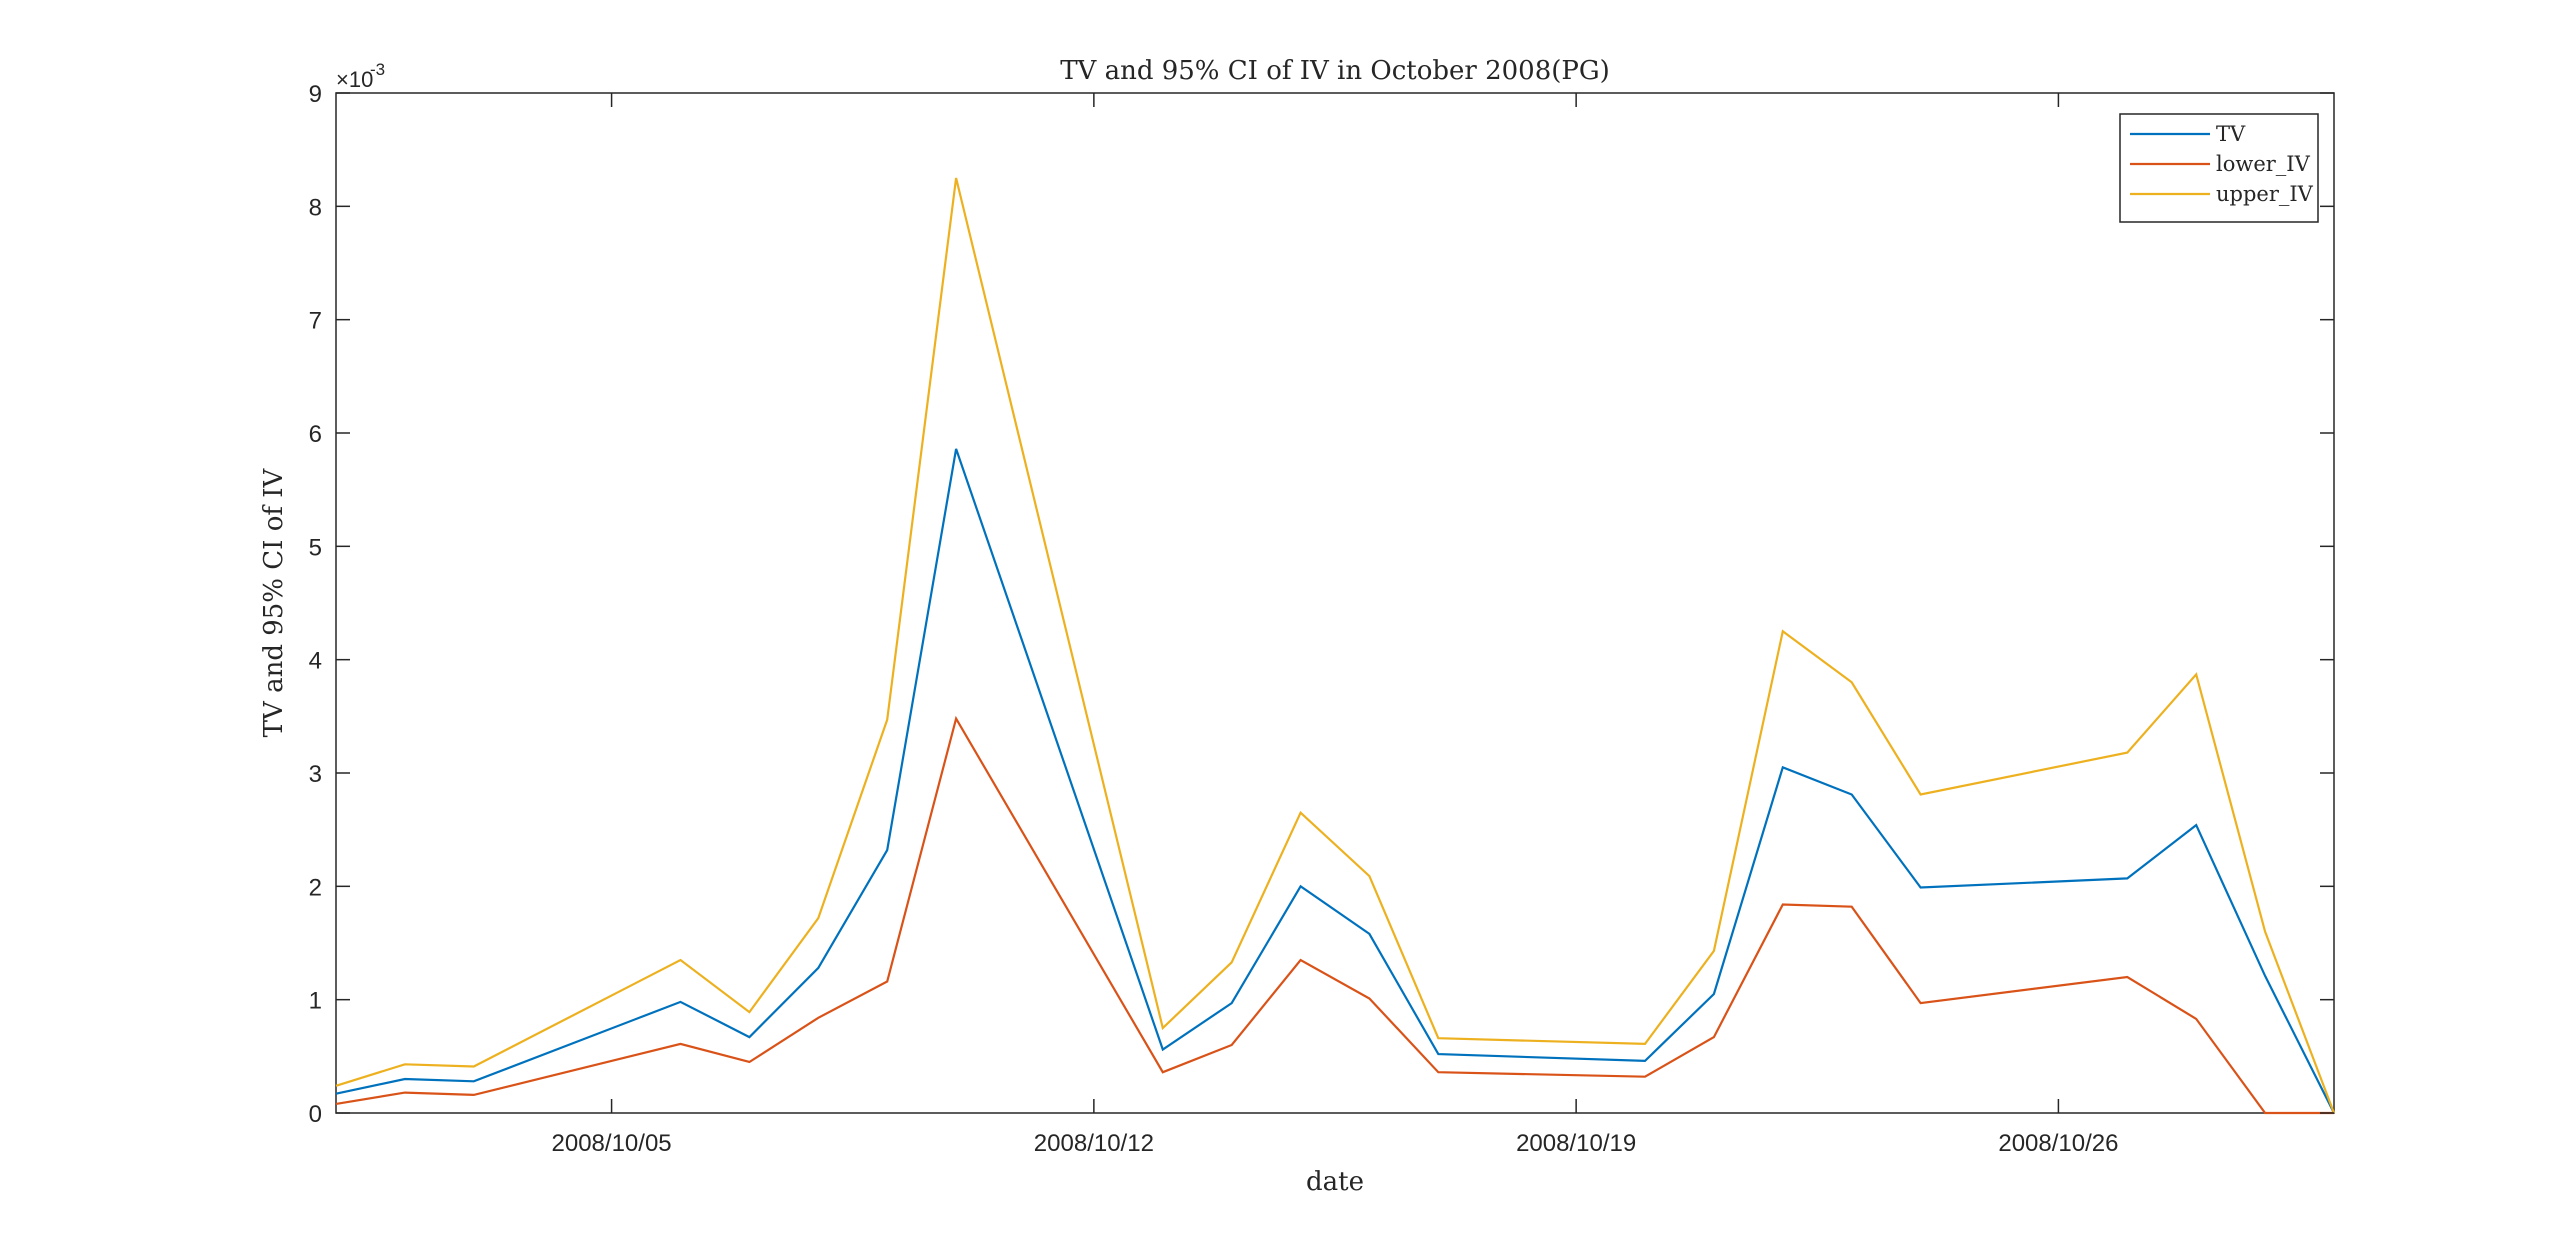 The height and width of the screenshot is (1240, 2560). Describe the element at coordinates (315, 547) in the screenshot. I see `y-tick-label: 5` at that location.